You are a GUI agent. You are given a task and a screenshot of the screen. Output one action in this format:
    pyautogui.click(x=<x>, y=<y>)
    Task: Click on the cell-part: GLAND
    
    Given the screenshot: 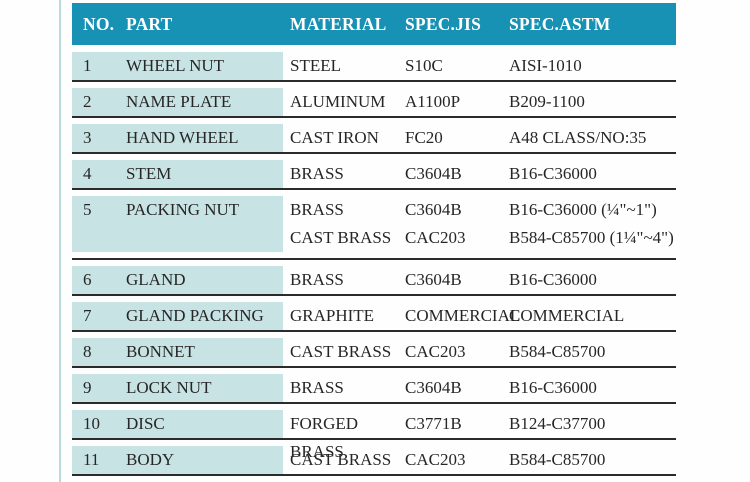 What is the action you would take?
    pyautogui.click(x=156, y=279)
    